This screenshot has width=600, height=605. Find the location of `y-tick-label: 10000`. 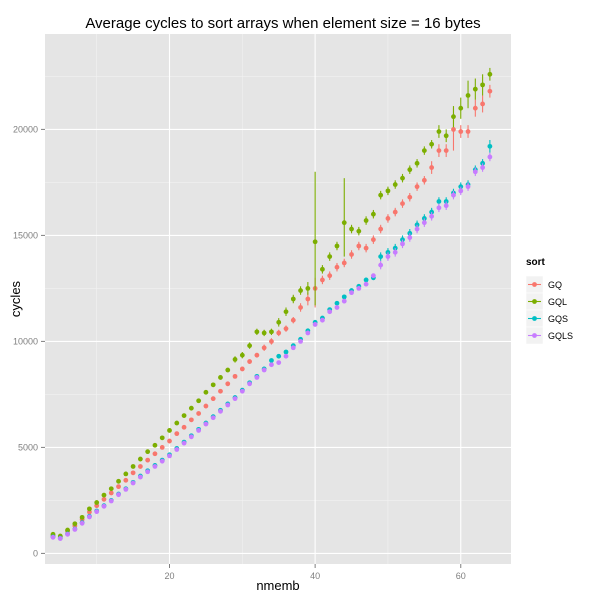

y-tick-label: 10000 is located at coordinates (25, 341).